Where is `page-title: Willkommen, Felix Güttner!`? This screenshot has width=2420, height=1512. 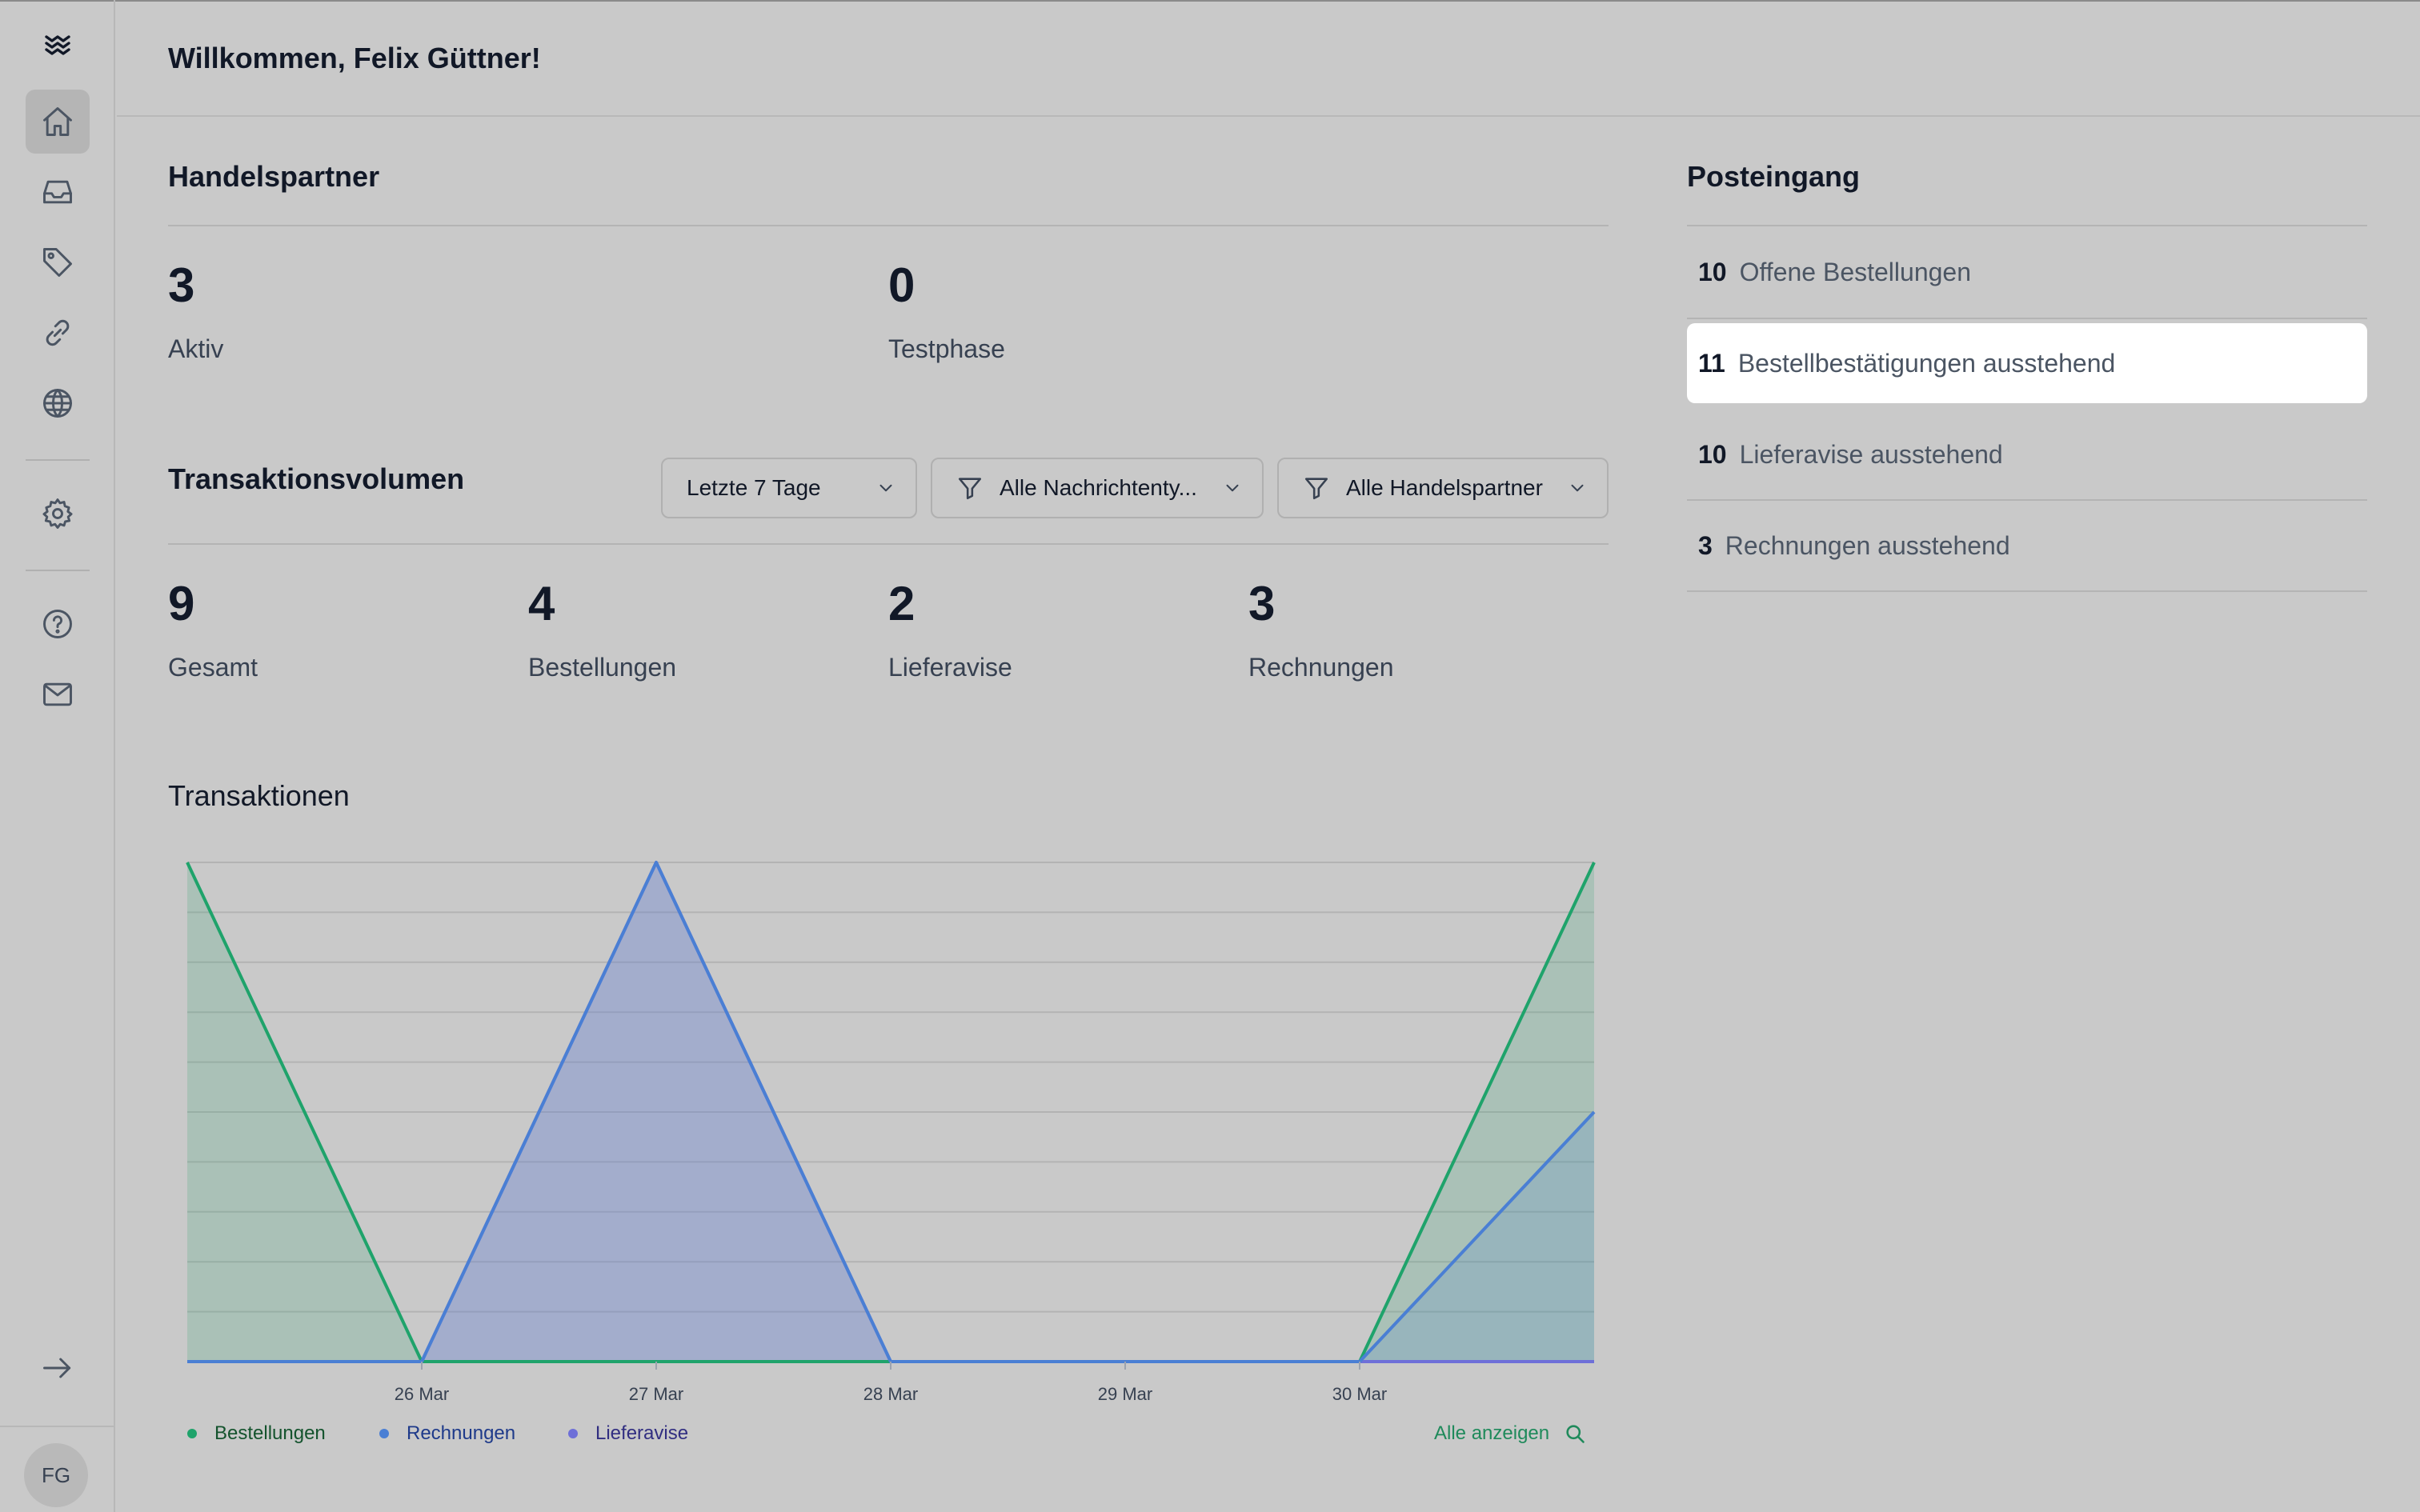 page-title: Willkommen, Felix Güttner! is located at coordinates (354, 58).